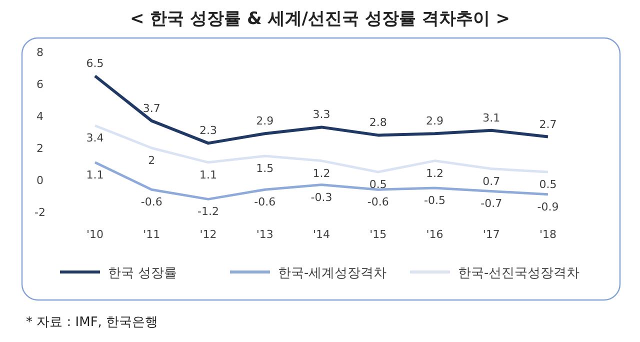 The width and height of the screenshot is (640, 342). What do you see at coordinates (95, 138) in the screenshot?
I see `data-label: 3.4` at bounding box center [95, 138].